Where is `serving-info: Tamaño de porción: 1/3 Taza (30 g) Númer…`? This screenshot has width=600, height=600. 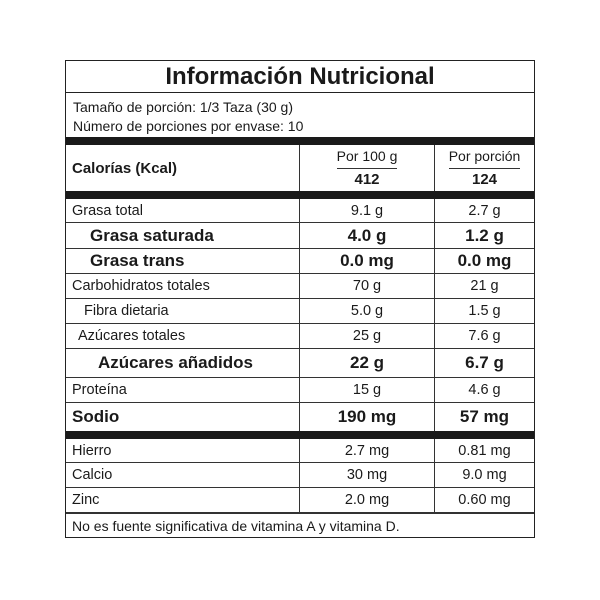 serving-info: Tamaño de porción: 1/3 Taza (30 g) Númer… is located at coordinates (300, 115).